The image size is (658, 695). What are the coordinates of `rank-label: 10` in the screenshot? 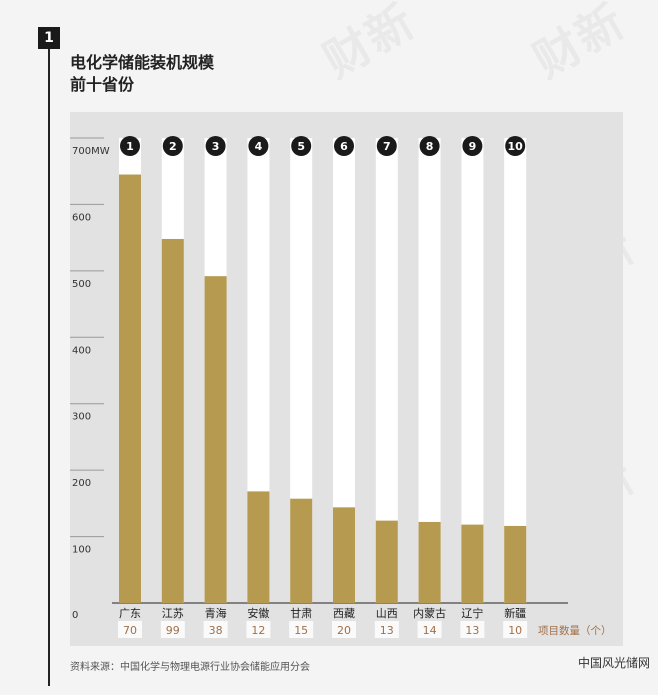 It's located at (516, 146).